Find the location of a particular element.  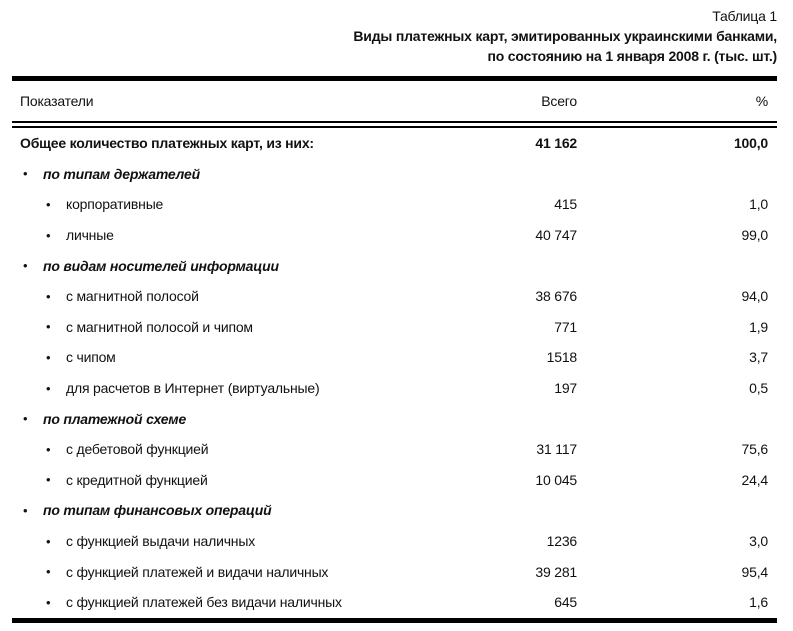

row-label-cell: • с функцией платежей и видачи наличных is located at coordinates (239, 572).